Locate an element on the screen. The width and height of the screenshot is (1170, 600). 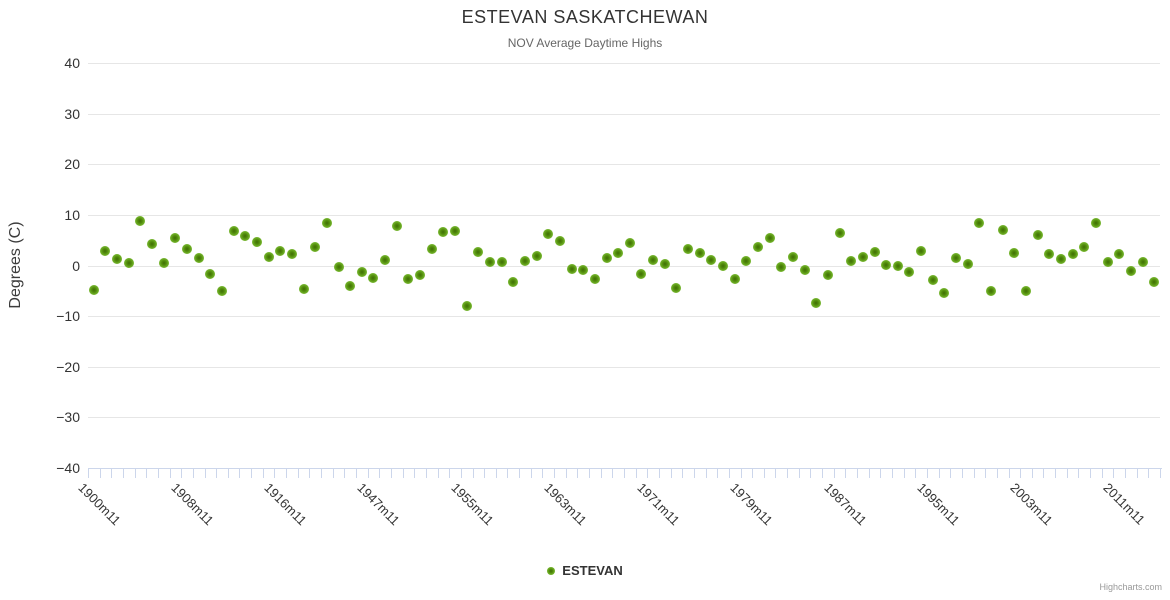
legend-item-estevan: ESTEVAN is located at coordinates (585, 570).